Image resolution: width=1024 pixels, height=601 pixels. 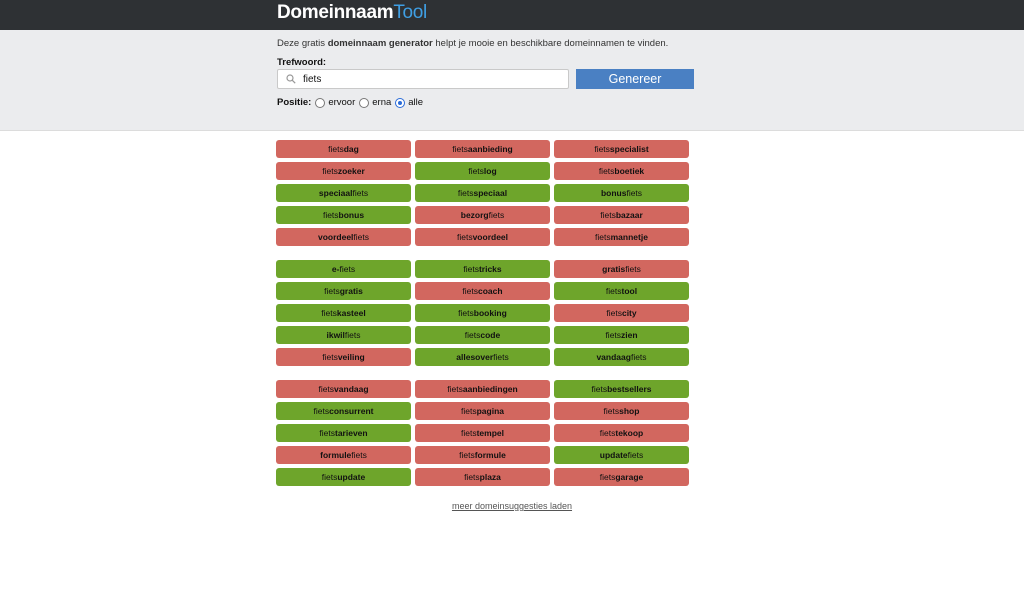 I want to click on domain-part-bold: tarieven, so click(x=351, y=433).